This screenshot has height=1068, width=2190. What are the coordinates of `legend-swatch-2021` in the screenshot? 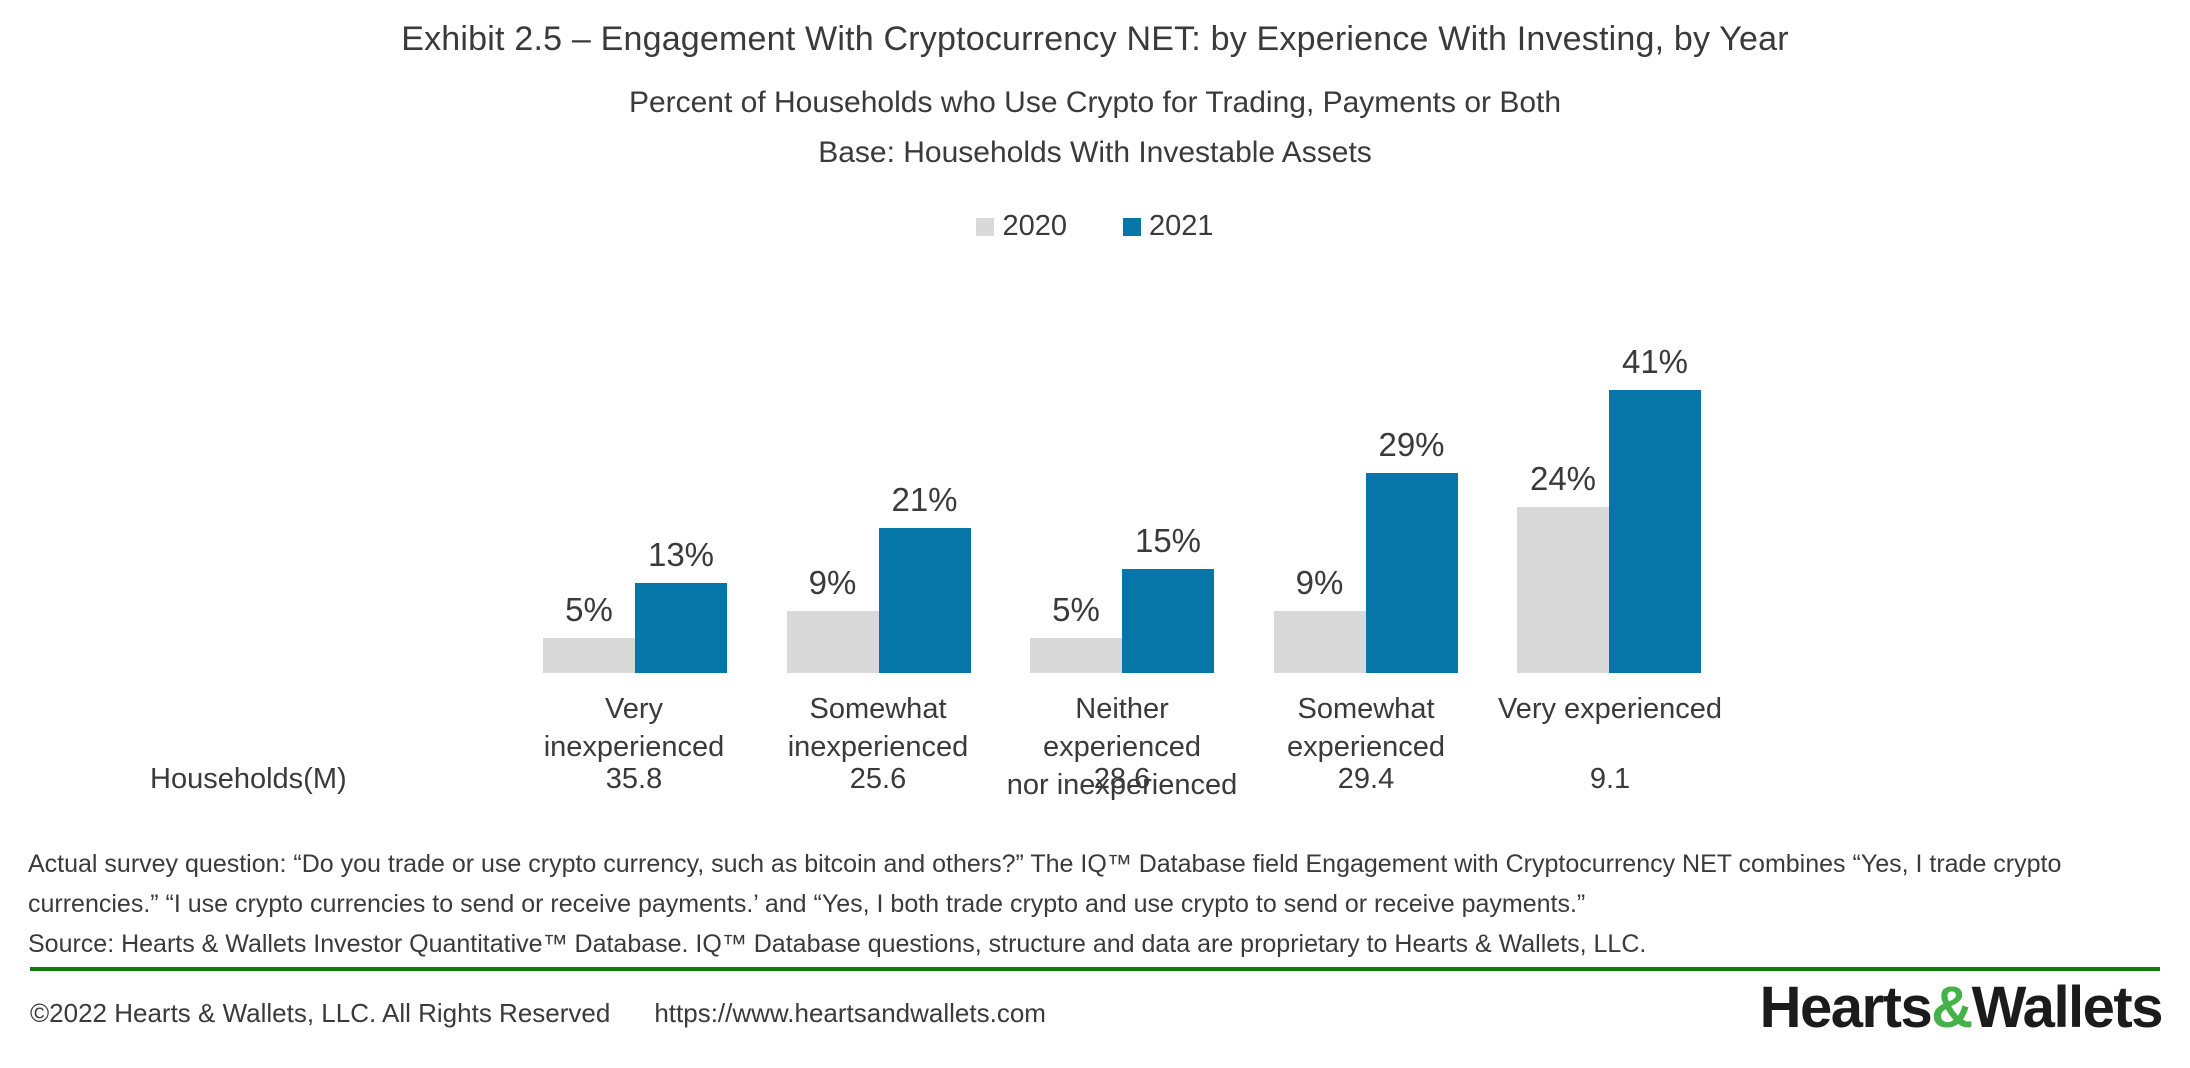 It's located at (1132, 226).